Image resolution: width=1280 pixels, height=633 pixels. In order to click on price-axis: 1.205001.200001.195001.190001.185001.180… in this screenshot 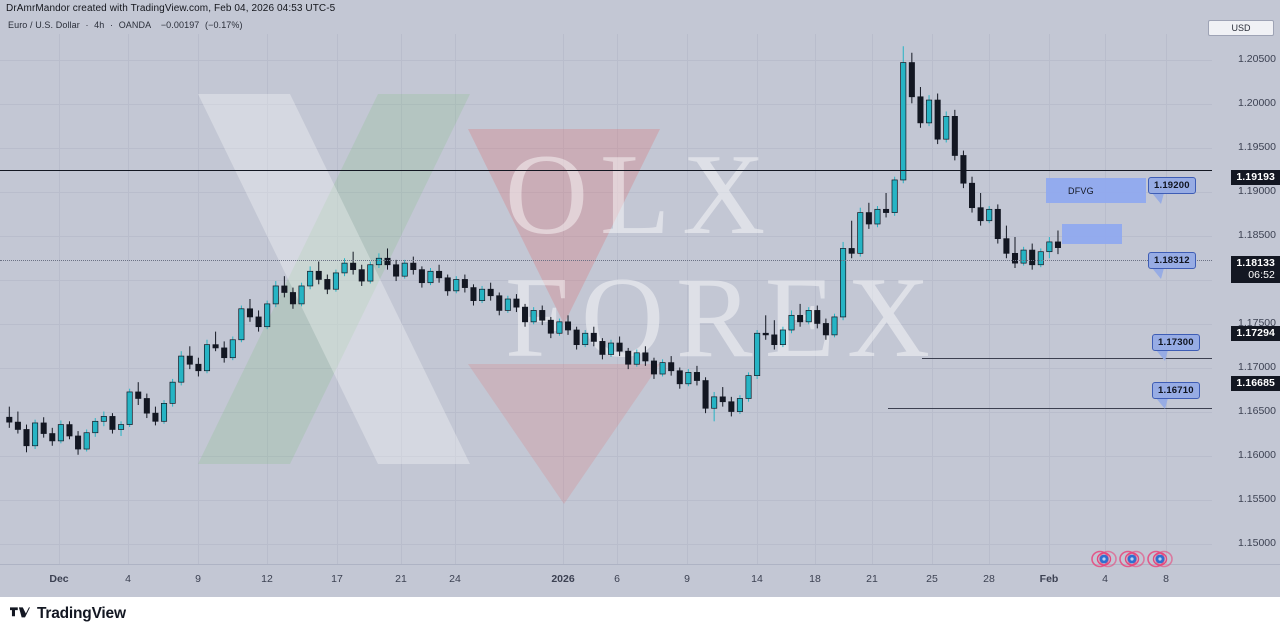, I will do `click(1246, 313)`.